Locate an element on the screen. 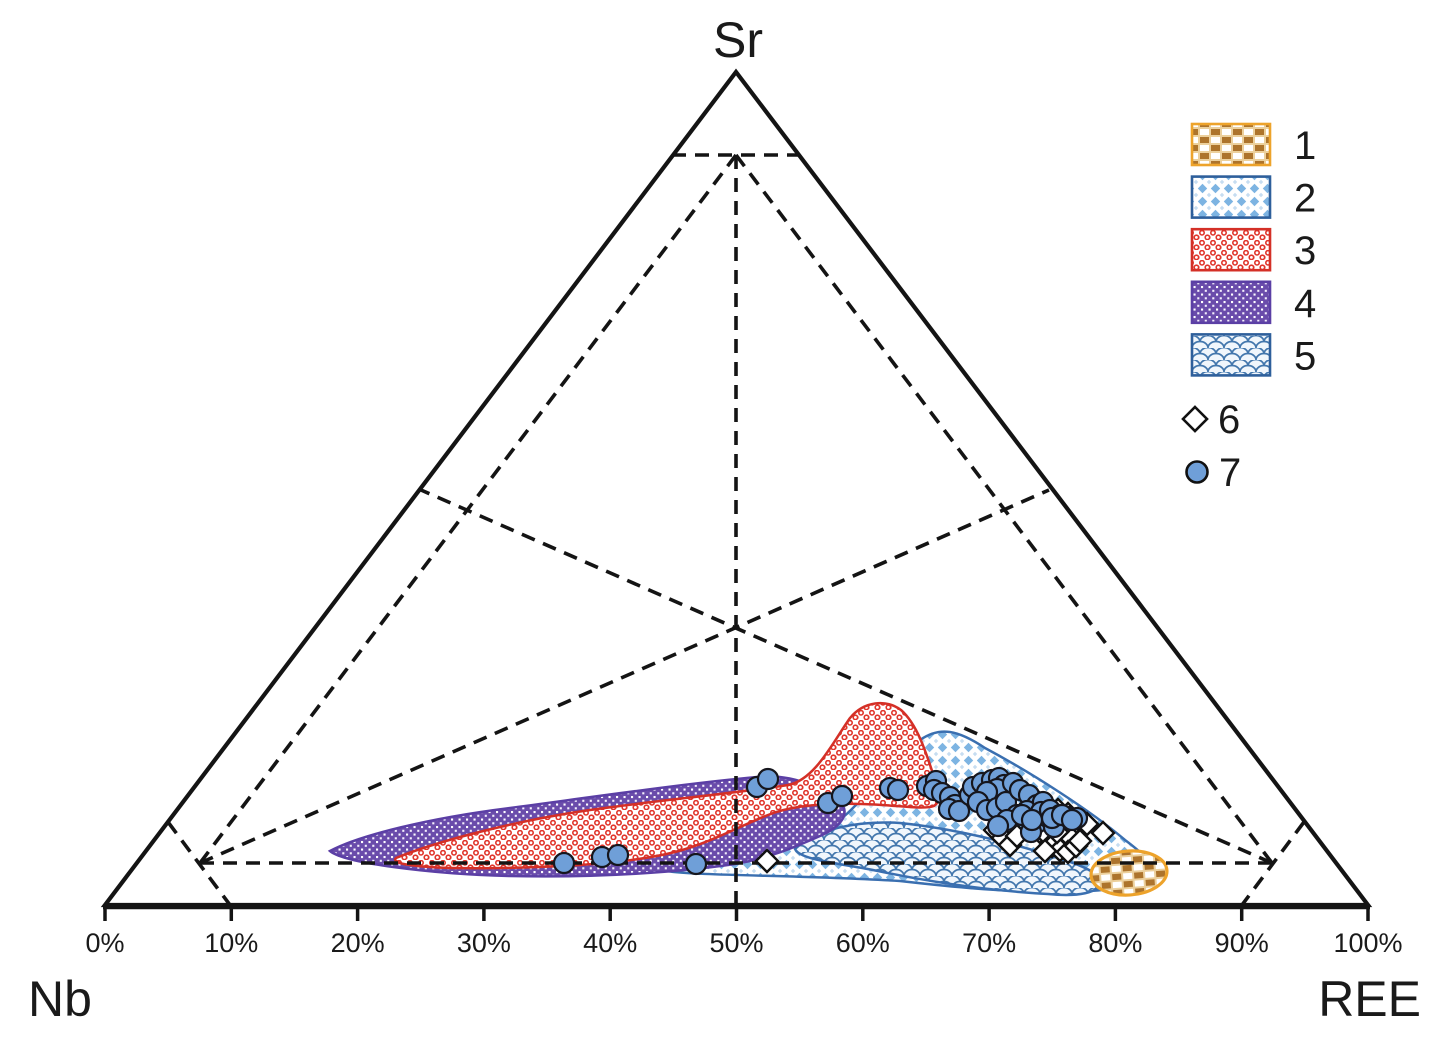 The width and height of the screenshot is (1455, 1049). classification-fields-layer is located at coordinates (748, 799).